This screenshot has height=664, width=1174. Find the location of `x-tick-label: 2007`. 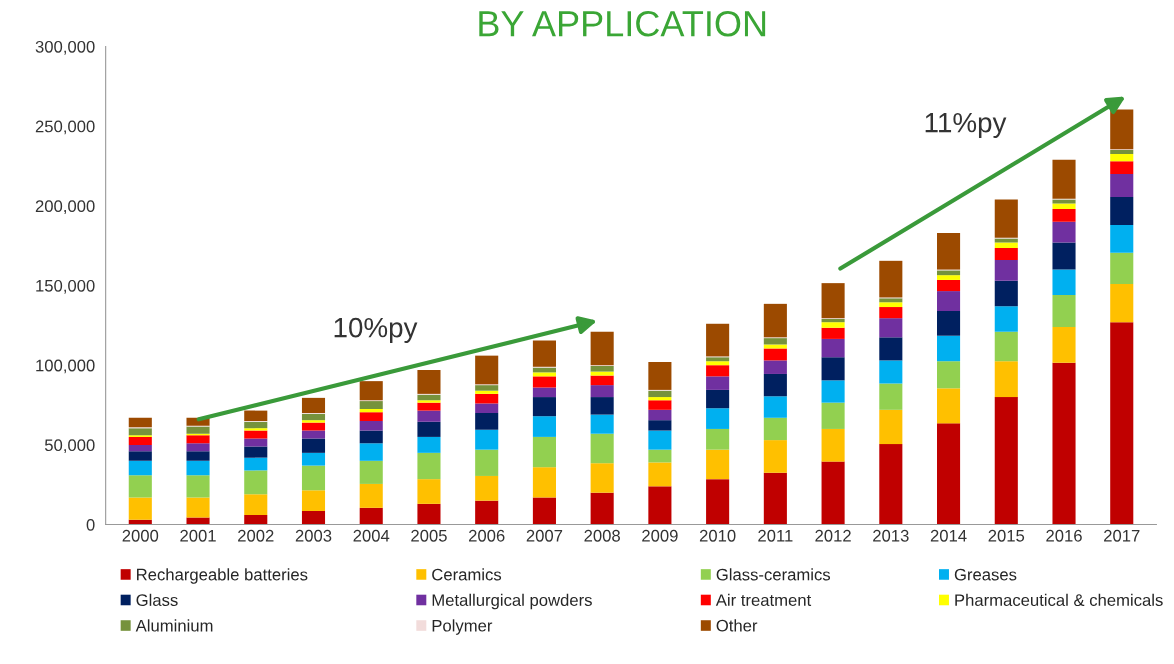

x-tick-label: 2007 is located at coordinates (544, 535).